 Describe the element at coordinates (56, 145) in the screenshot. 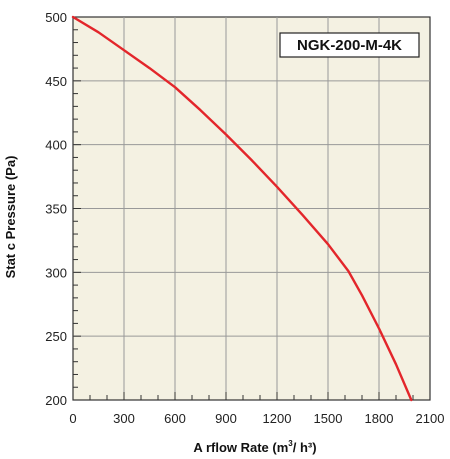

I see `y-tick-label: 400` at that location.